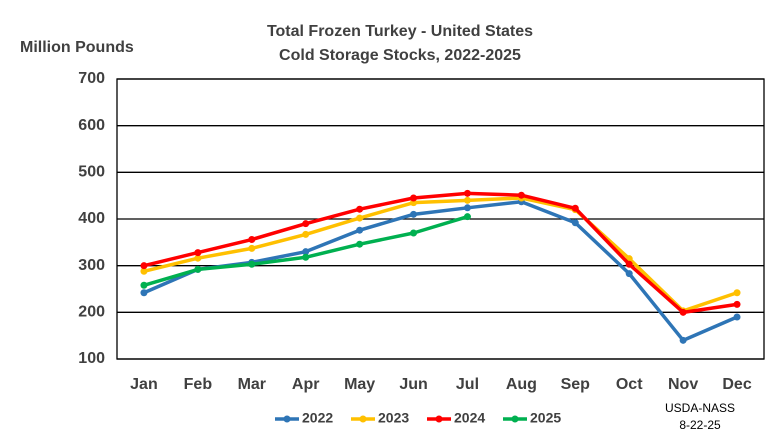  I want to click on x-tick-label: Apr, so click(306, 384).